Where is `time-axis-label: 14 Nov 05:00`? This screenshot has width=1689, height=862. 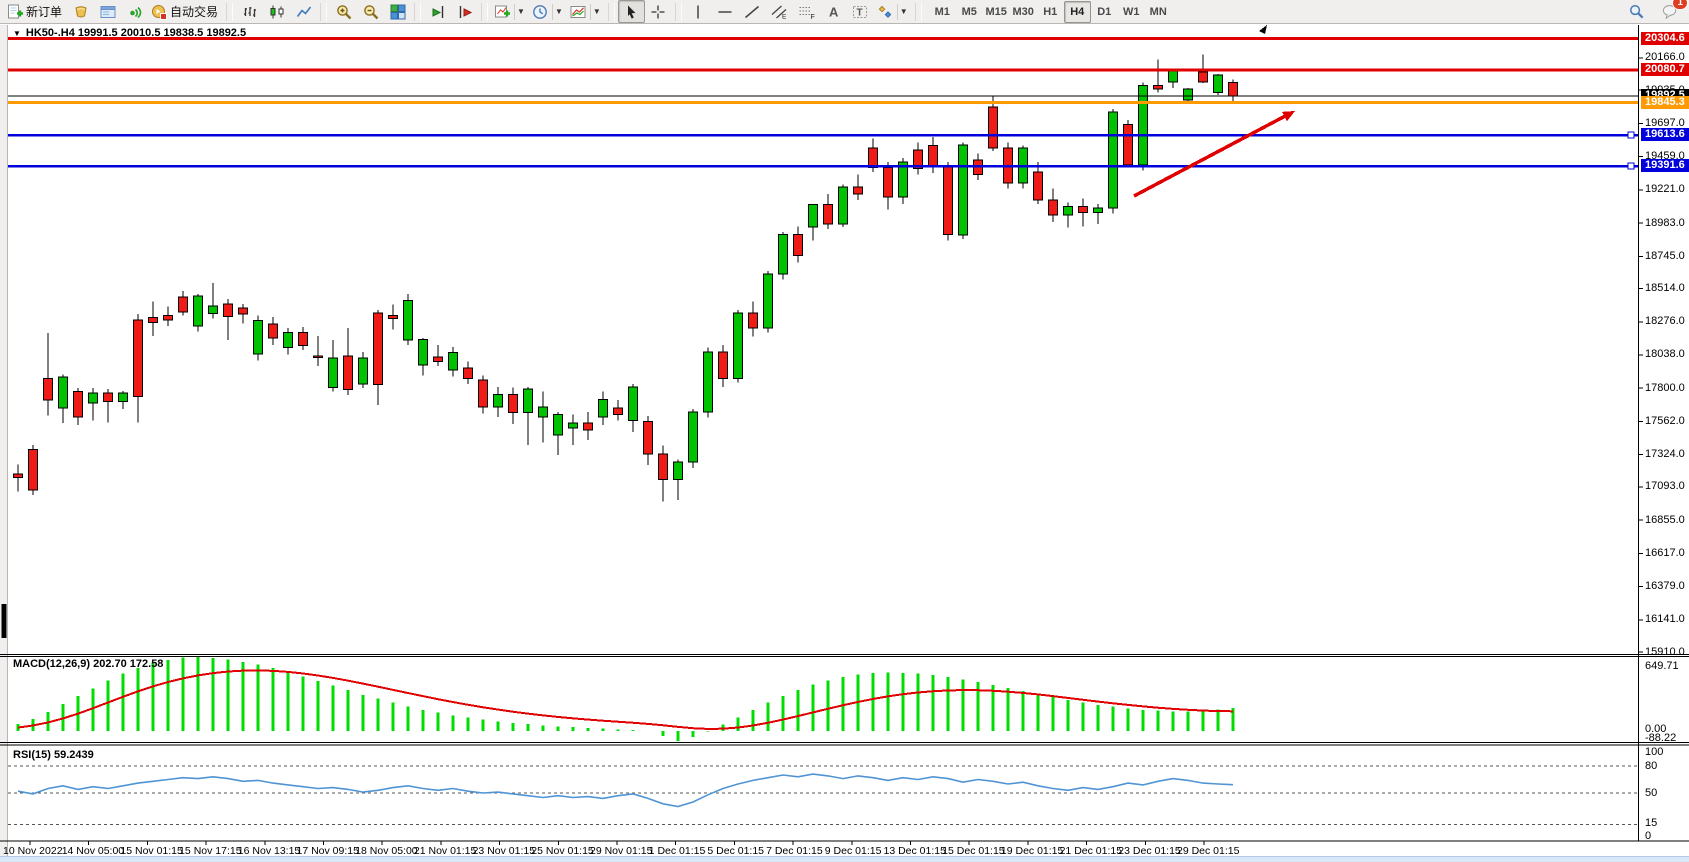 time-axis-label: 14 Nov 05:00 is located at coordinates (93, 851).